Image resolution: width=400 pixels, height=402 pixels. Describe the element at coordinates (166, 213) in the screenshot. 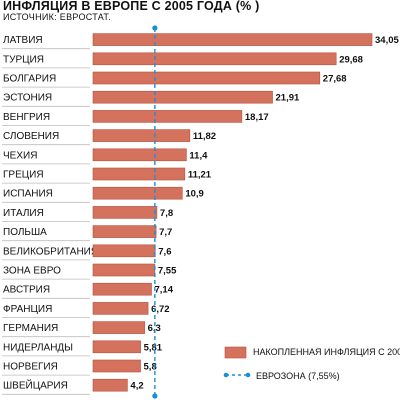

I see `value-label: 7,8` at that location.